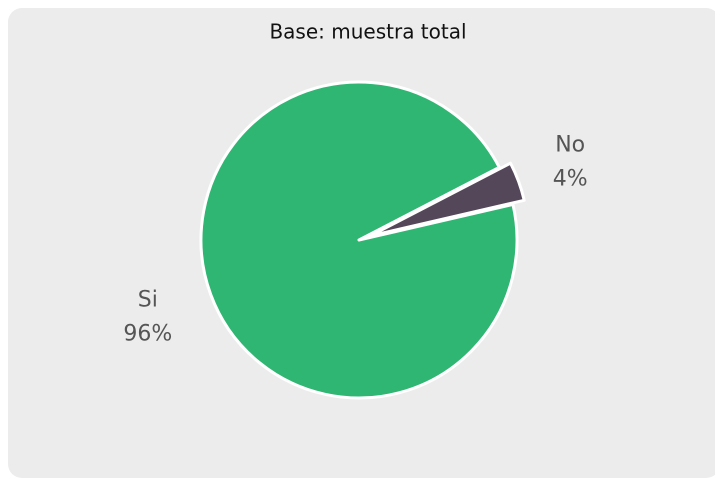 The height and width of the screenshot is (483, 715). I want to click on slice-value-label: 96%, so click(147, 334).